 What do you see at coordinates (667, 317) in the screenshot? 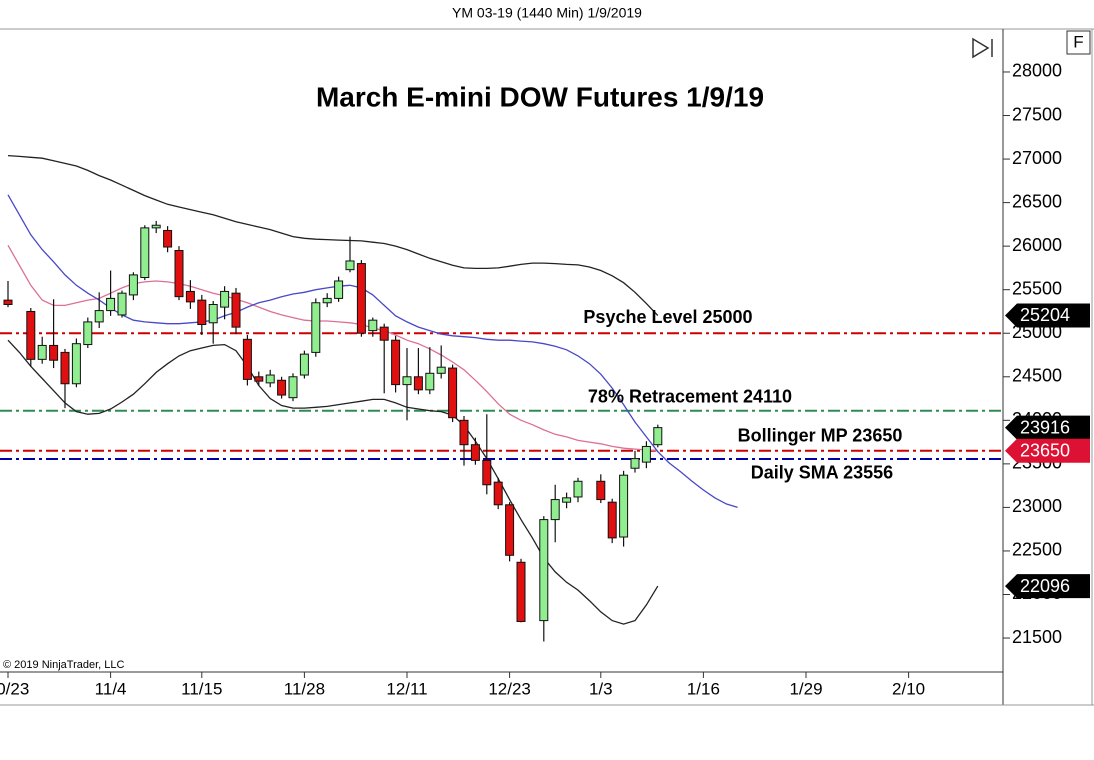
I see `level-annotation: Psyche Level 25000` at bounding box center [667, 317].